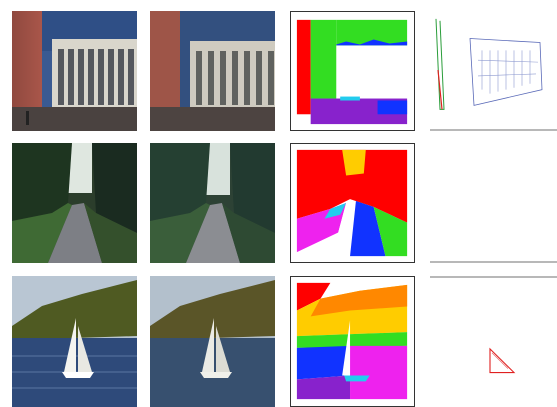  Describe the element at coordinates (352, 203) in the screenshot. I see `forest-path-segmentation-image` at that location.